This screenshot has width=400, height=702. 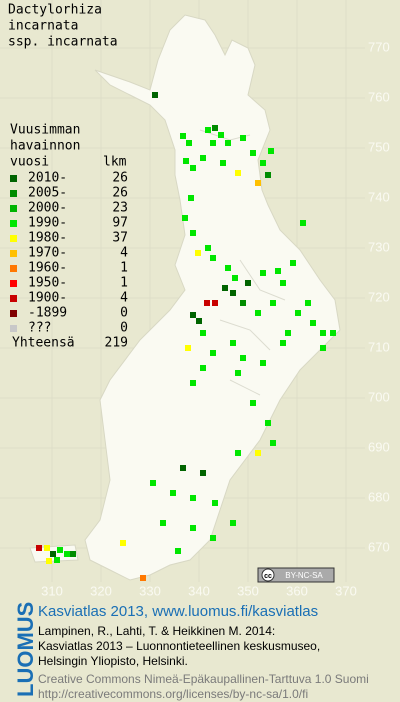 I want to click on logo: LUOMUS, so click(x=25, y=649).